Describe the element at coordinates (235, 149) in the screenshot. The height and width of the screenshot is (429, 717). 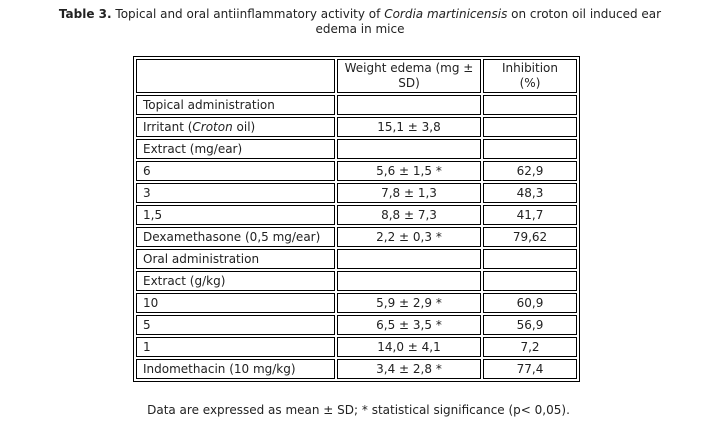
I see `table-cell: Extract (mg/ear)` at that location.